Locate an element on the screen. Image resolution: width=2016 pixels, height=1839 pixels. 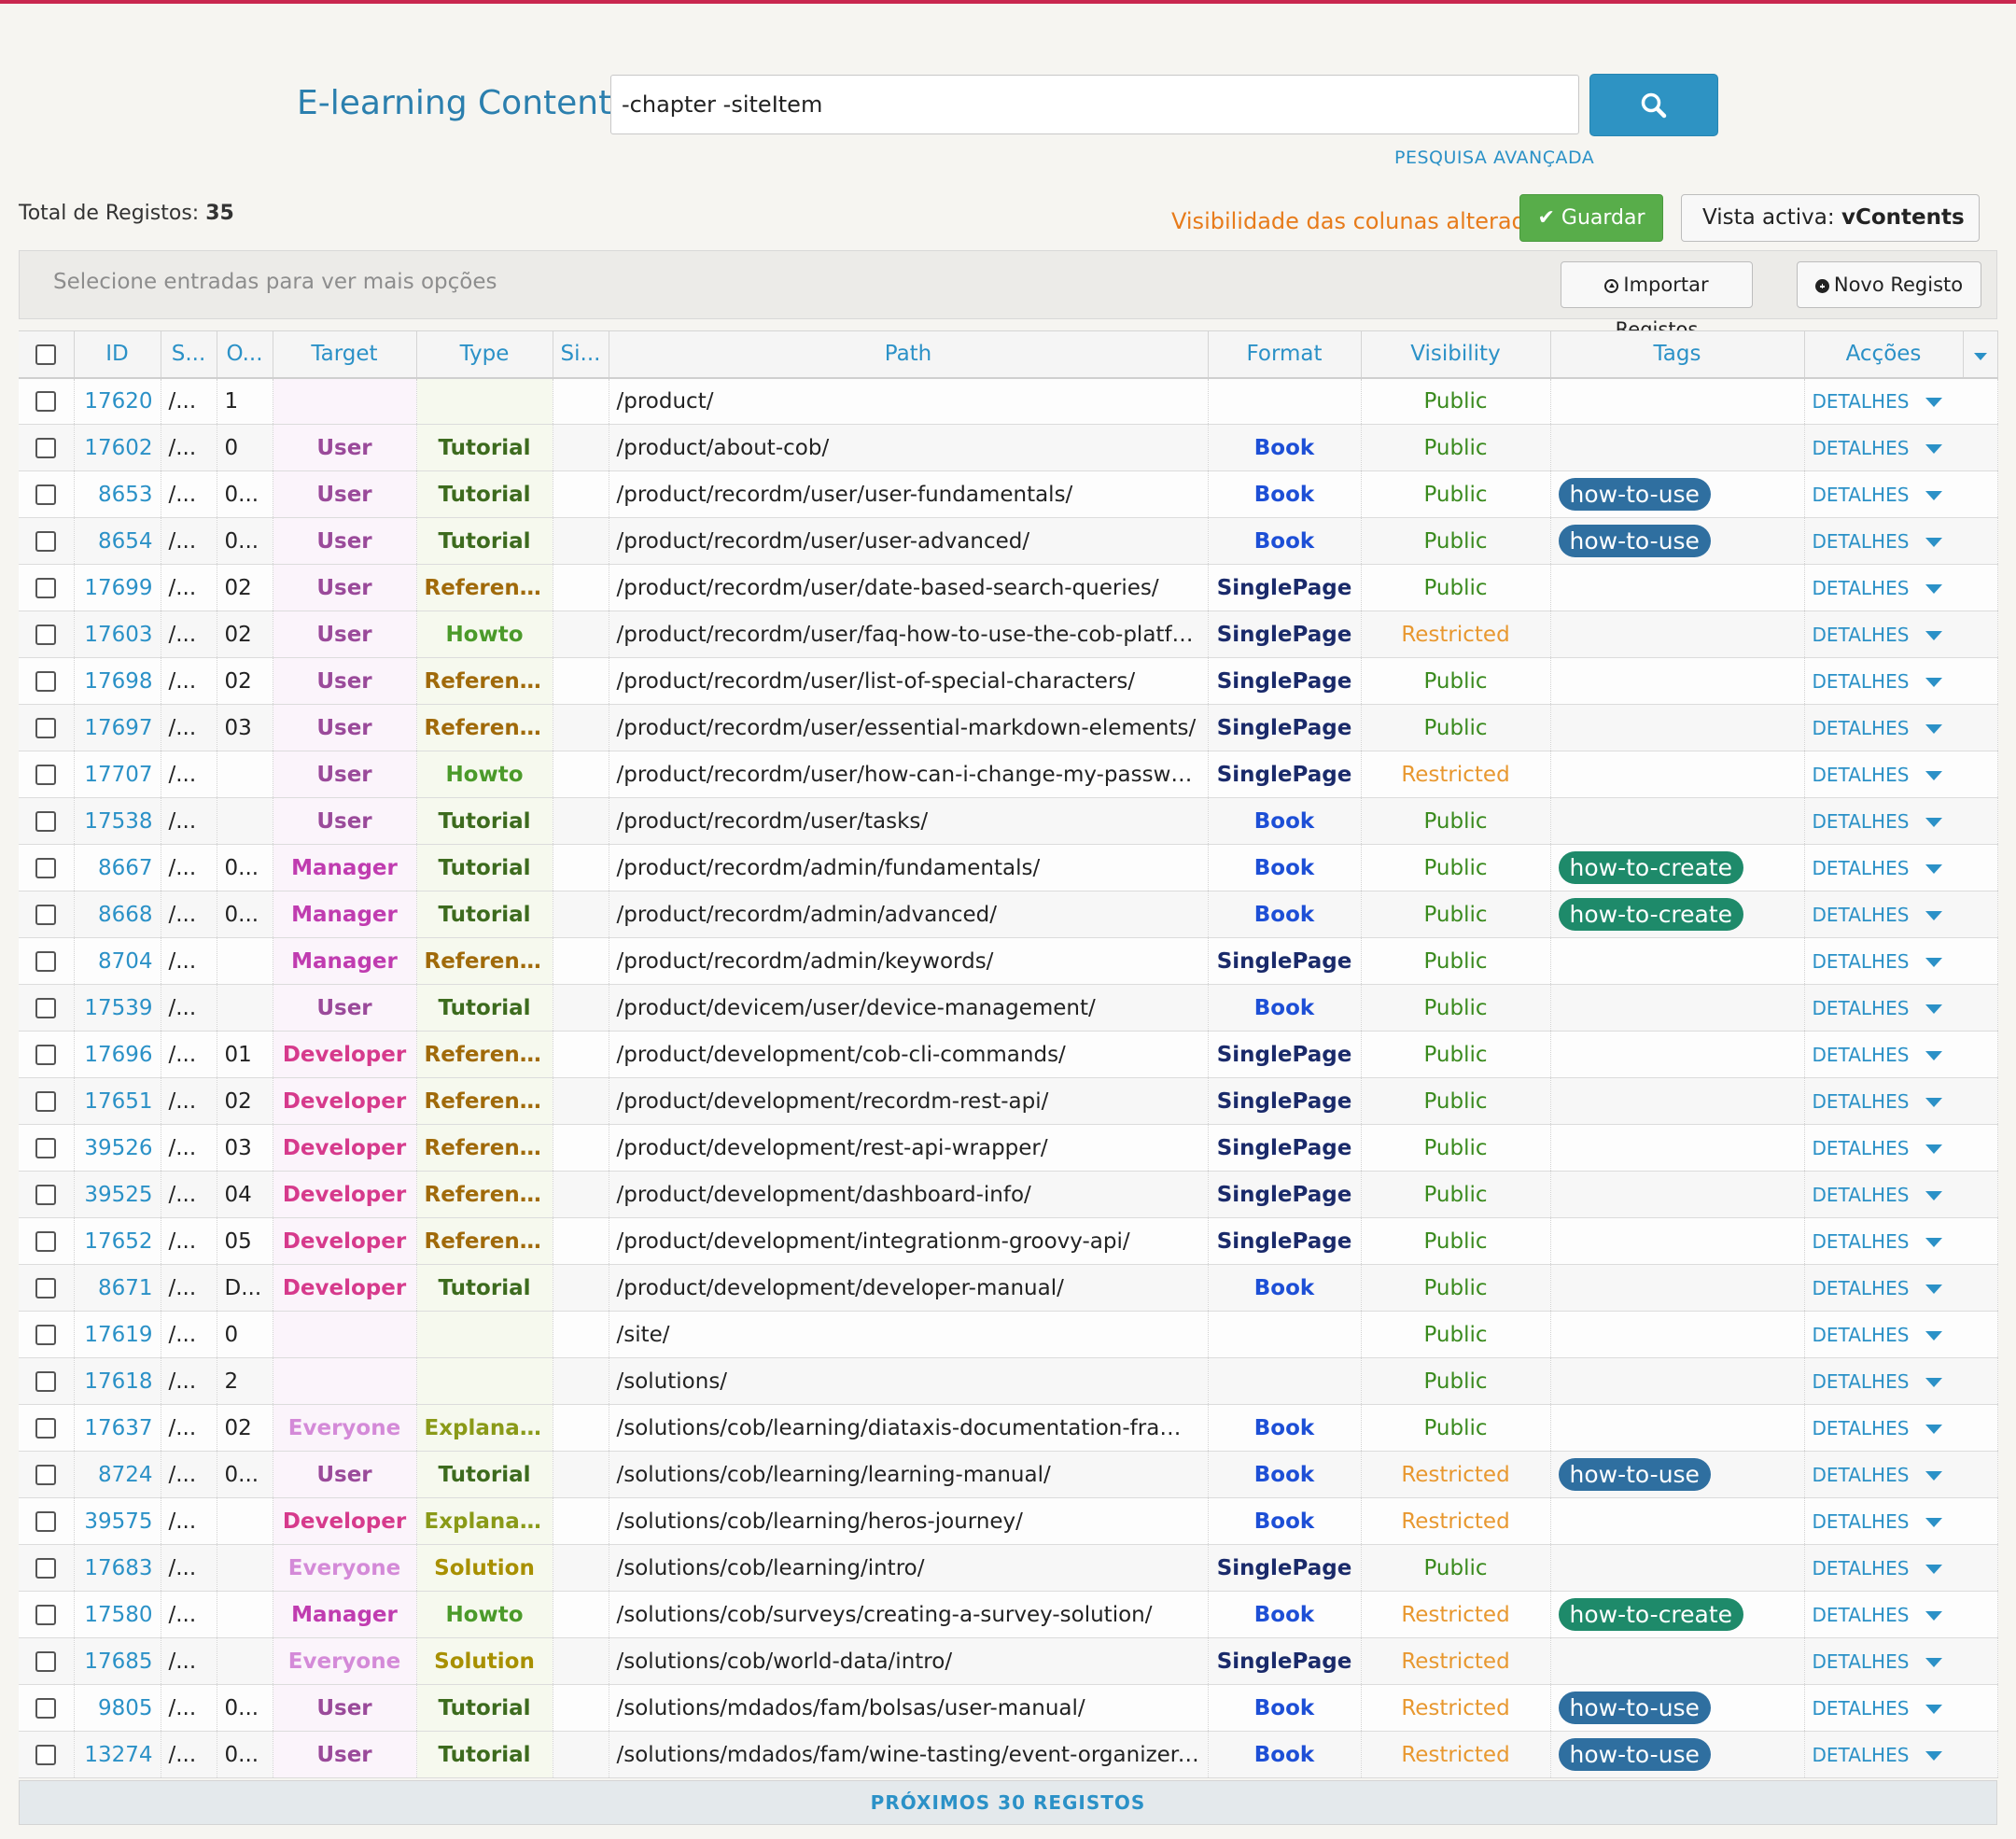
tag-badge: how-to-create is located at coordinates (1651, 914).